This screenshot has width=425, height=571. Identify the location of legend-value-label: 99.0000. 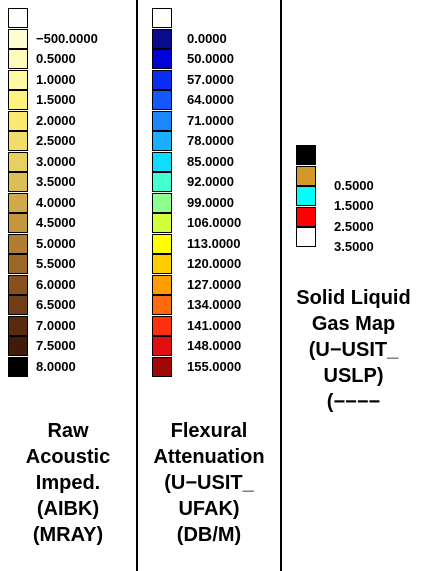
(210, 202).